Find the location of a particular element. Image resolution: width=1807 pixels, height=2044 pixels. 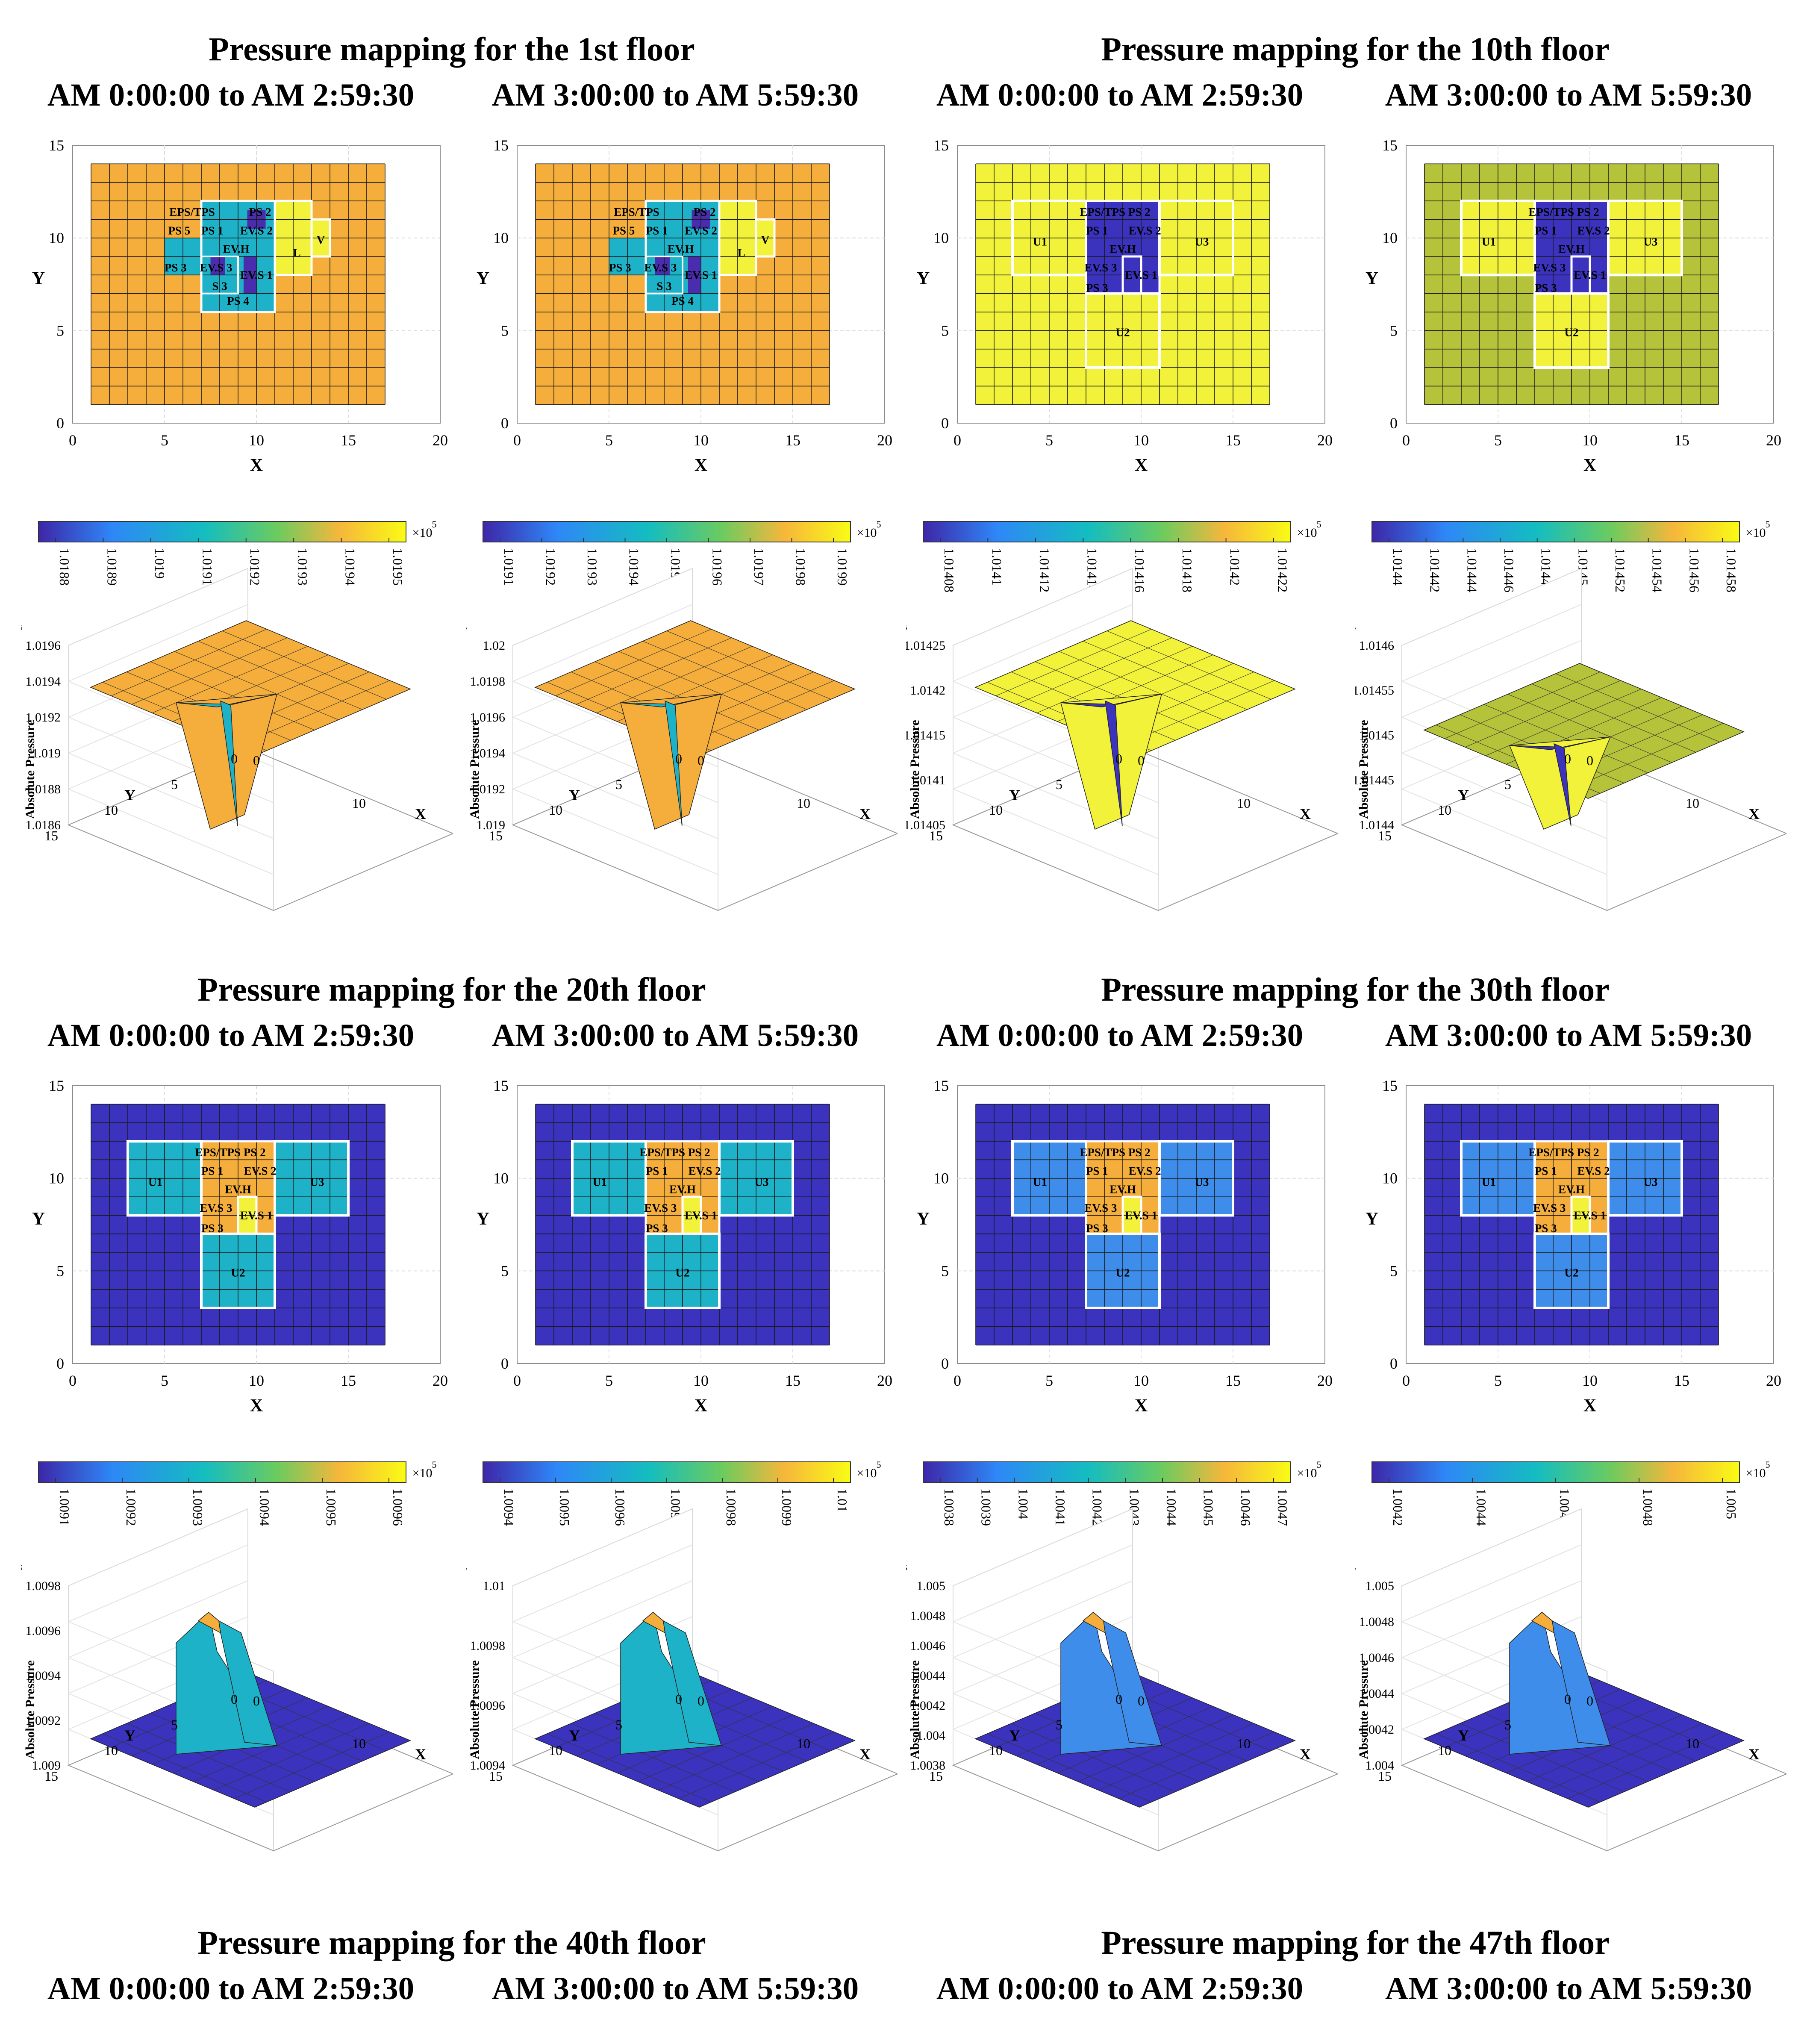

slot-title: AM 3:00:00 to AM 5:59:30 is located at coordinates (1569, 1989).